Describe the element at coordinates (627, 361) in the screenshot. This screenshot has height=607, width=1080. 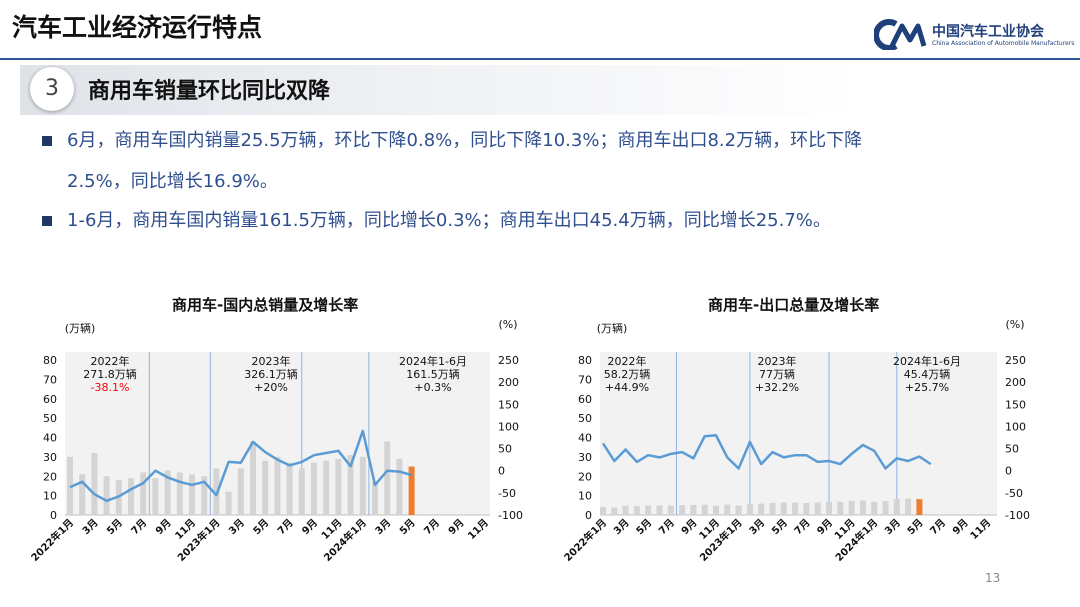
I see `chart-2-annotation-year: 2022年` at that location.